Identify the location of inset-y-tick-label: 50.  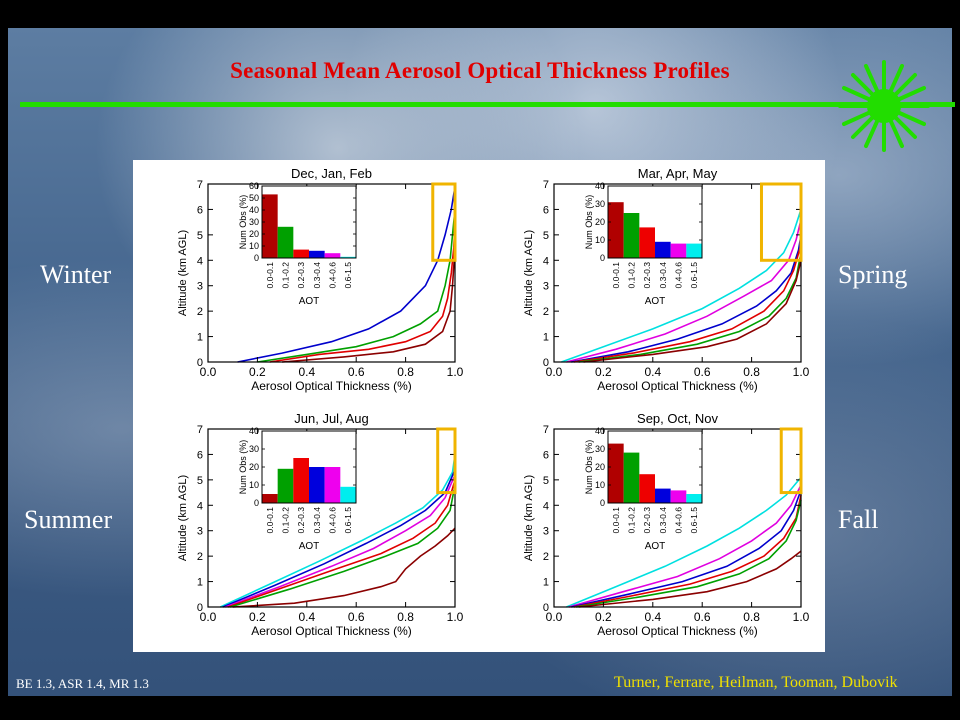
(254, 198).